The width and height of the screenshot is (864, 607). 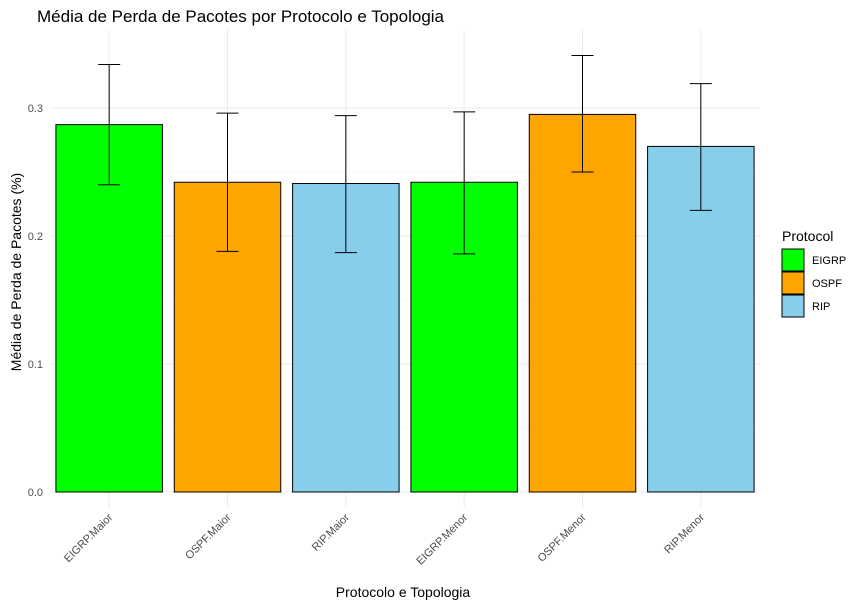 I want to click on y-tick-label: 0.0, so click(x=35, y=493).